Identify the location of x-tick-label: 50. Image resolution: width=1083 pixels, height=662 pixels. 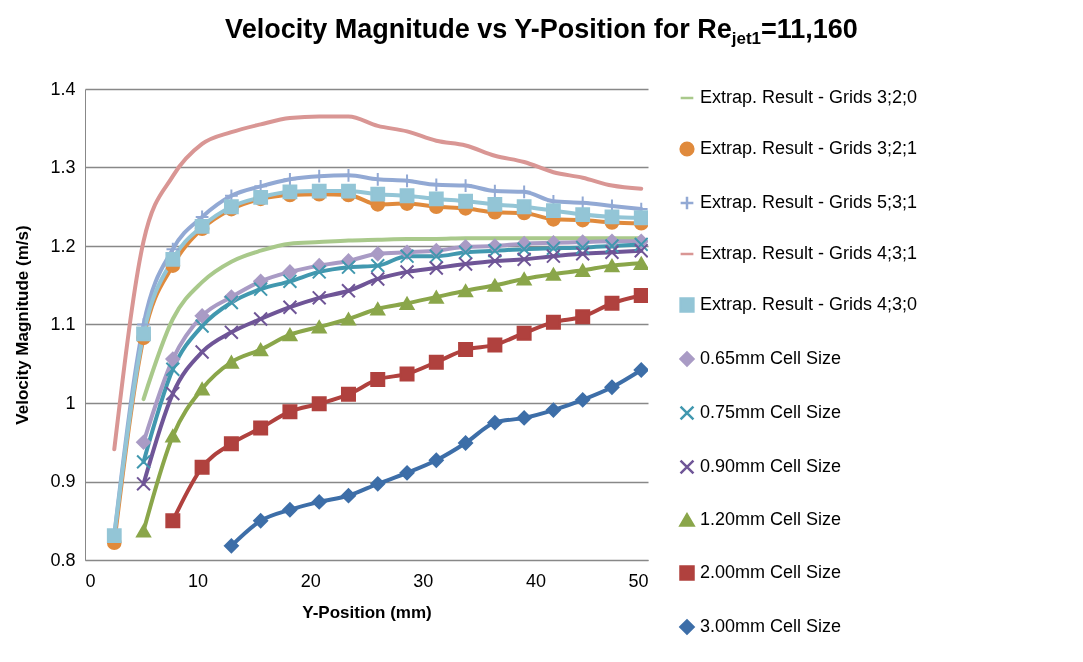
(638, 580).